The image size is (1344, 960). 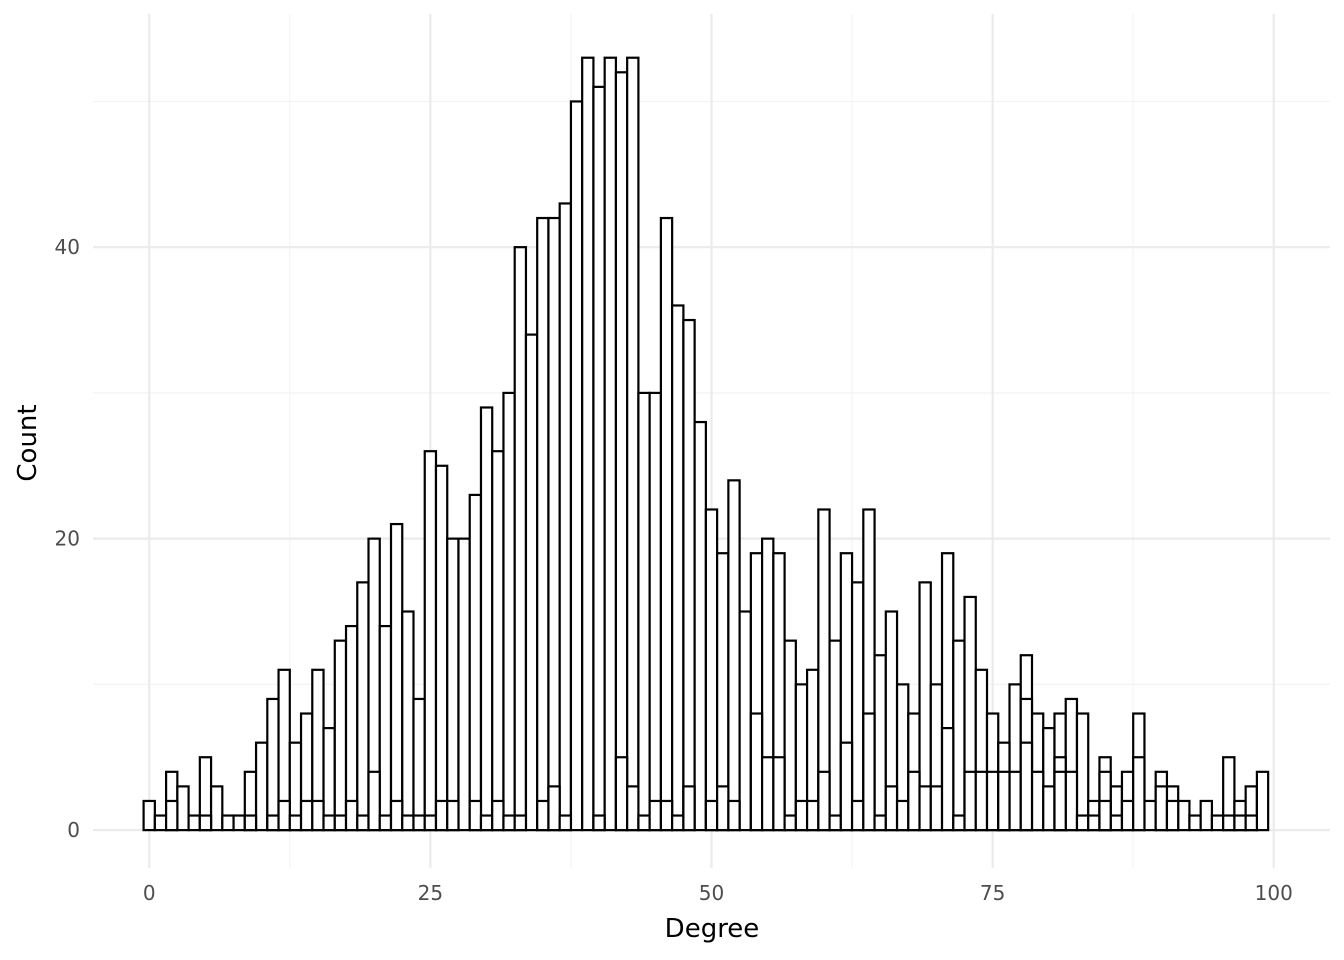 I want to click on y-tick-label: 20, so click(x=67, y=539).